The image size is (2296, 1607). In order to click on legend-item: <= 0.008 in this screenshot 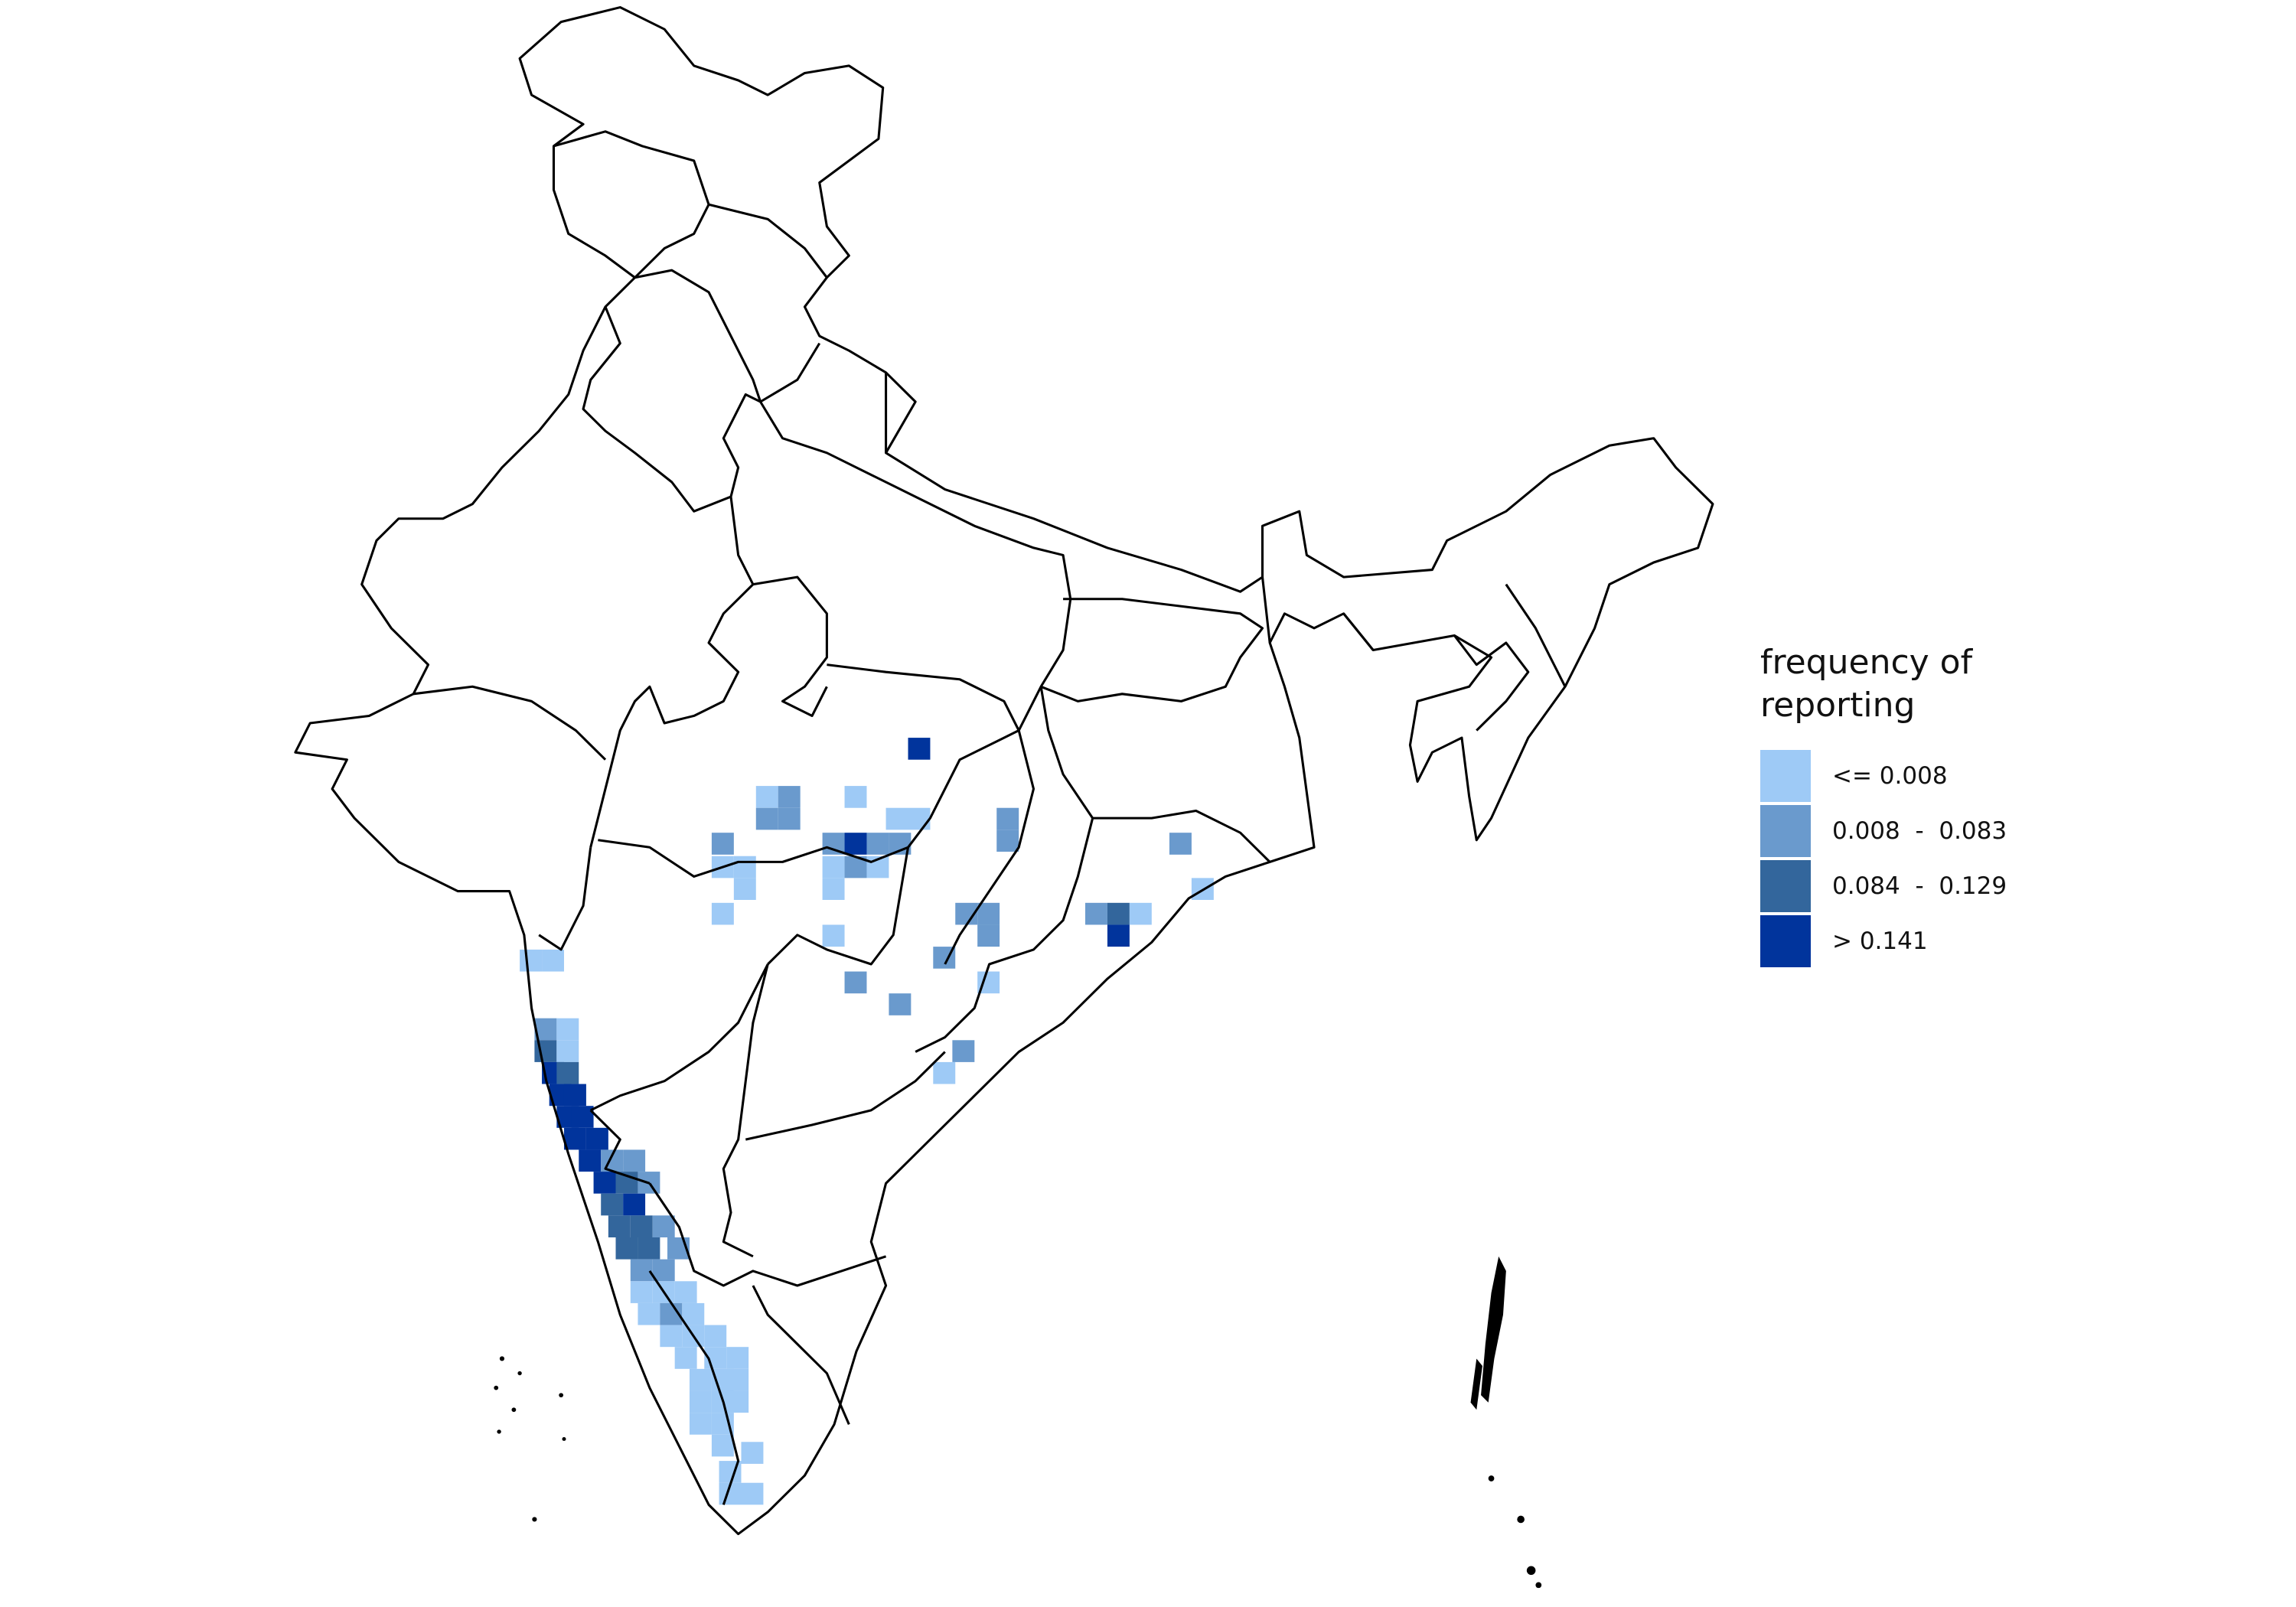, I will do `click(1854, 776)`.